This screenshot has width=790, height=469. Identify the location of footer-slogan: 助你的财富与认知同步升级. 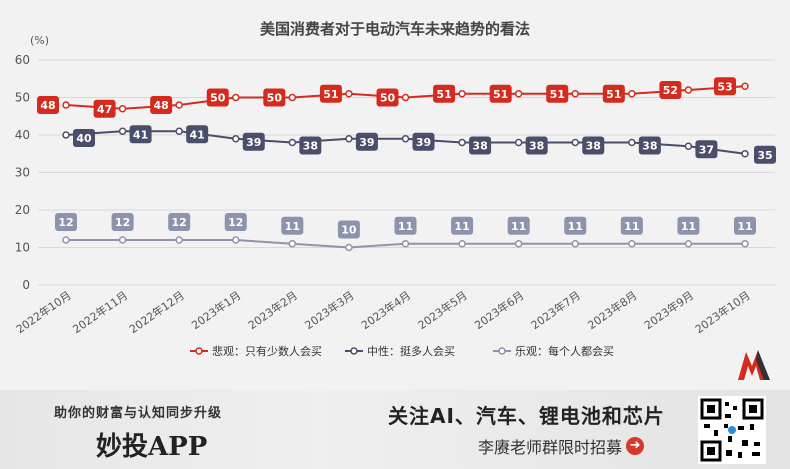
(138, 413).